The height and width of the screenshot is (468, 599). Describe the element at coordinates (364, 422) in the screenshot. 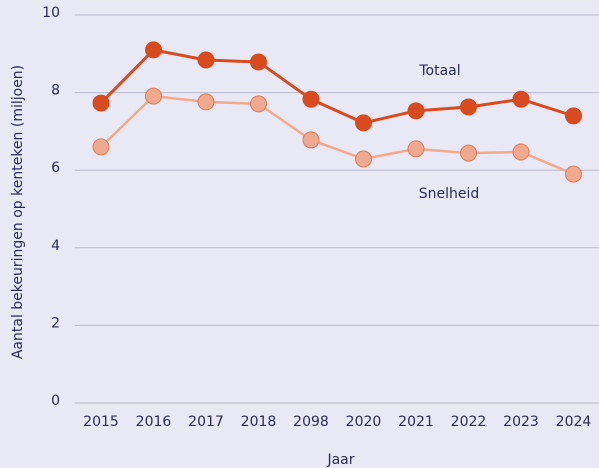

I see `x-tick-label: 2020` at that location.